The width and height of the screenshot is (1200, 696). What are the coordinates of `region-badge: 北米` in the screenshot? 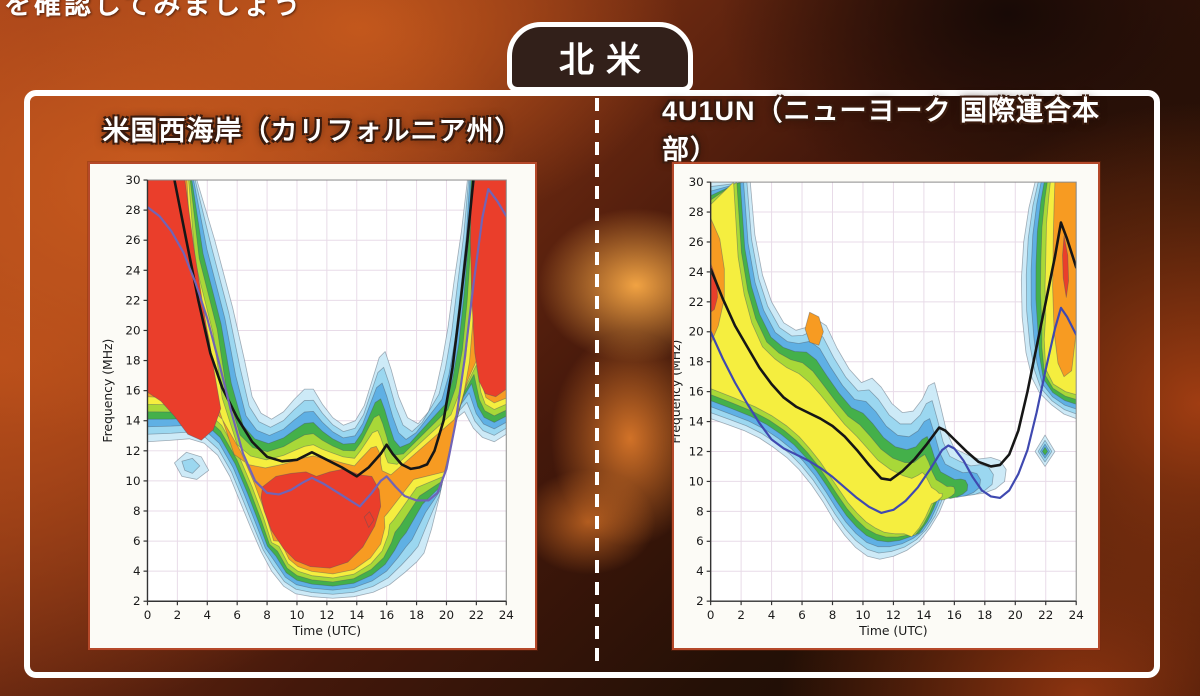 It's located at (600, 57).